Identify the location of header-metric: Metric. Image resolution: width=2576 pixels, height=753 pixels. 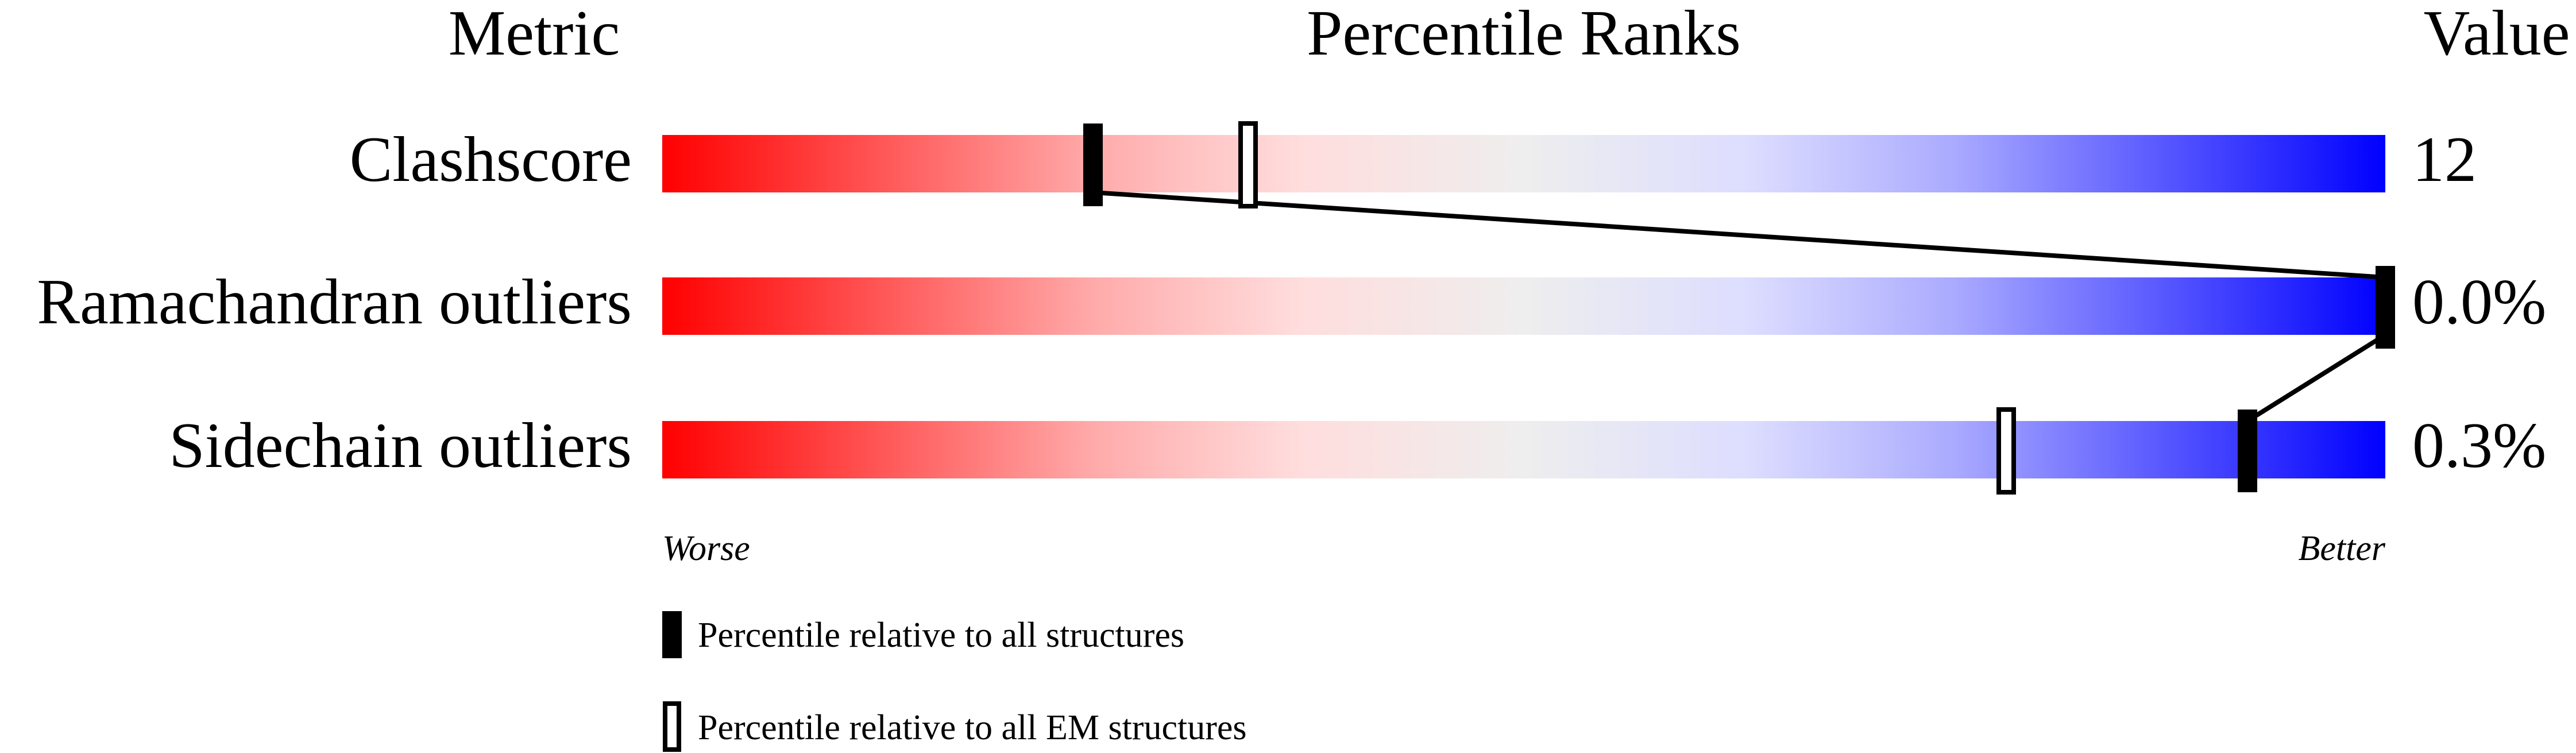
(534, 34).